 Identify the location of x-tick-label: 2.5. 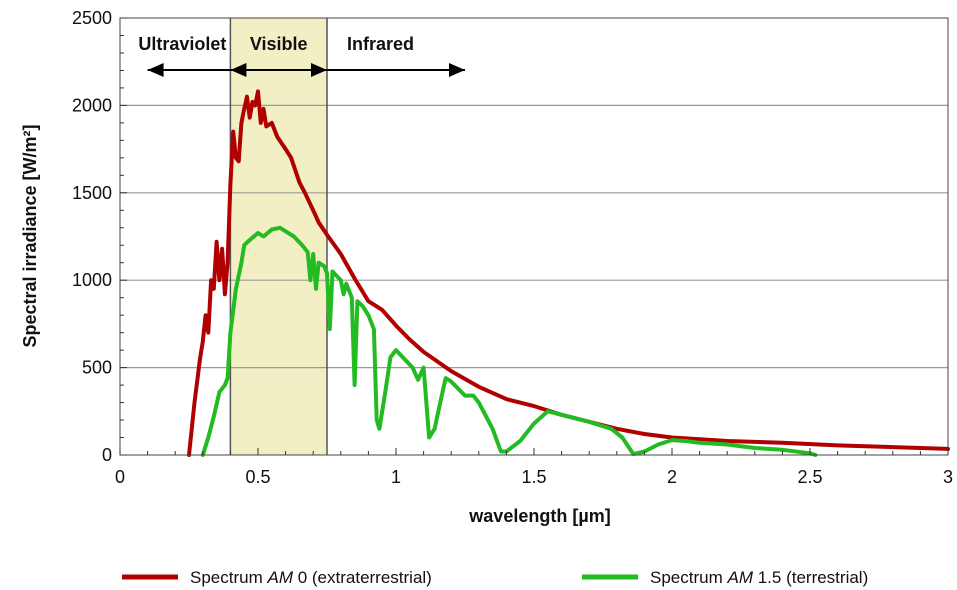
(809, 477).